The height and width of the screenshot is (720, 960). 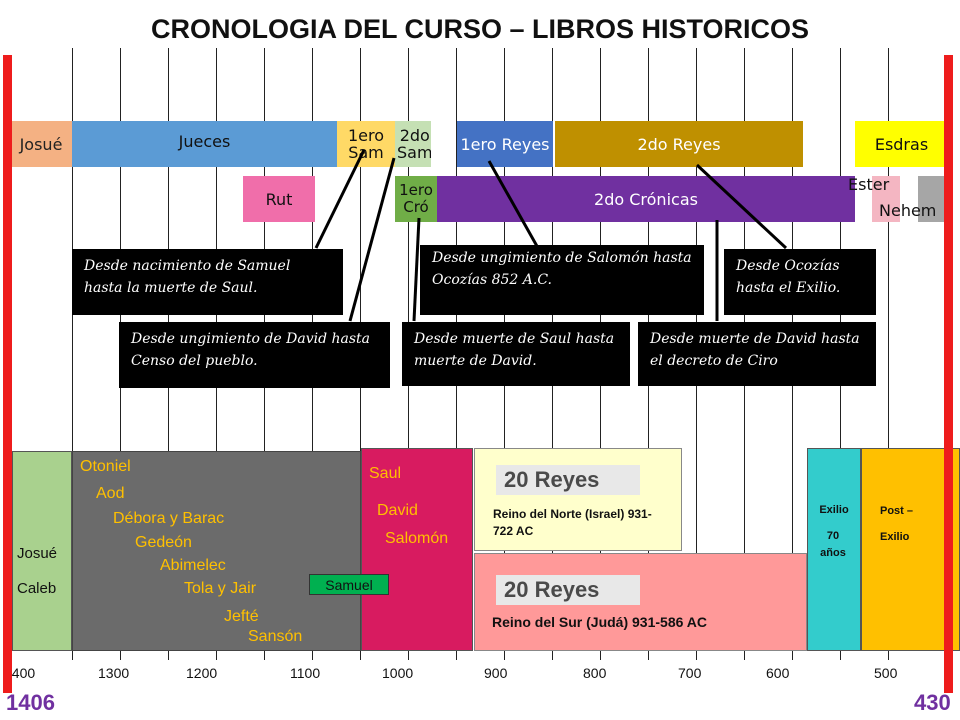 I want to click on page-title: CRONOLOGIA DEL CURSO – LIBROS HISTORICOS, so click(x=480, y=29).